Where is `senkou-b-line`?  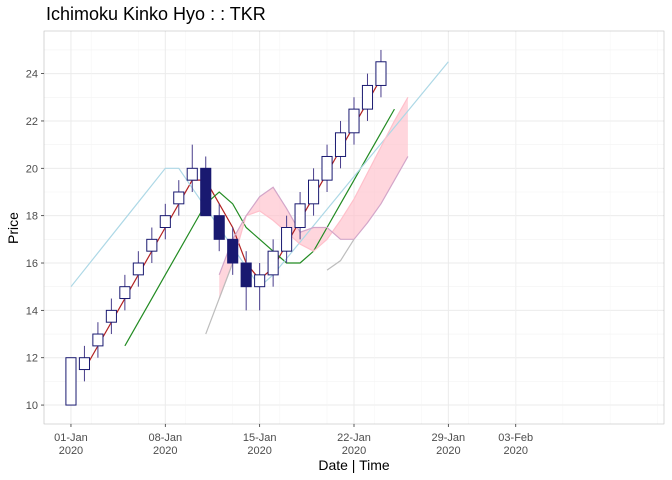 senkou-b-line is located at coordinates (313, 216).